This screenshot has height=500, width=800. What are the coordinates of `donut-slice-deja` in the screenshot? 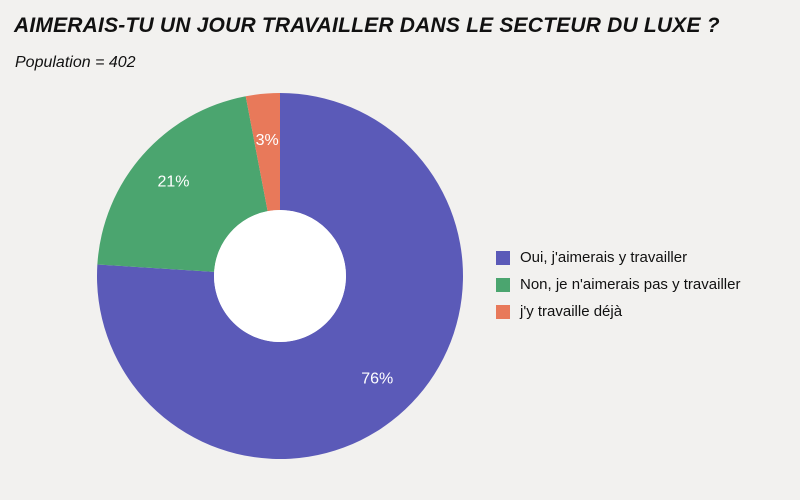 It's located at (262, 152).